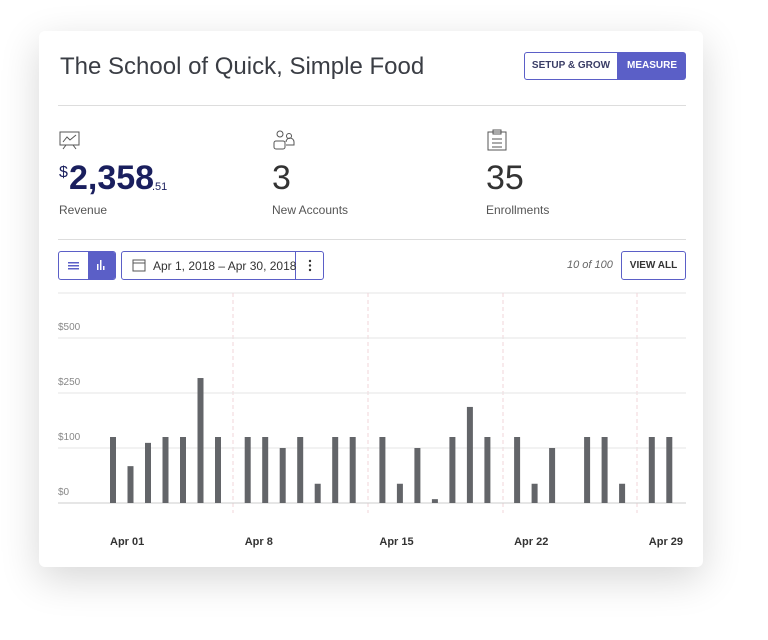 The image size is (768, 640). Describe the element at coordinates (653, 265) in the screenshot. I see `view-all-button: VIEW ALL` at that location.